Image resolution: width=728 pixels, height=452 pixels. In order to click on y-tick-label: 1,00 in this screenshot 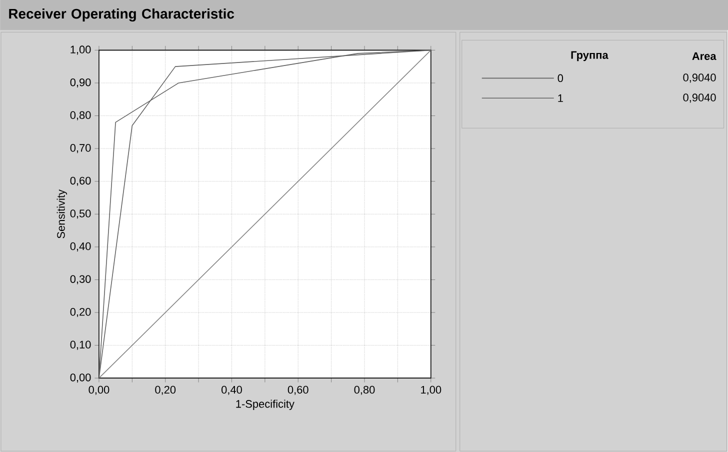, I will do `click(80, 50)`.